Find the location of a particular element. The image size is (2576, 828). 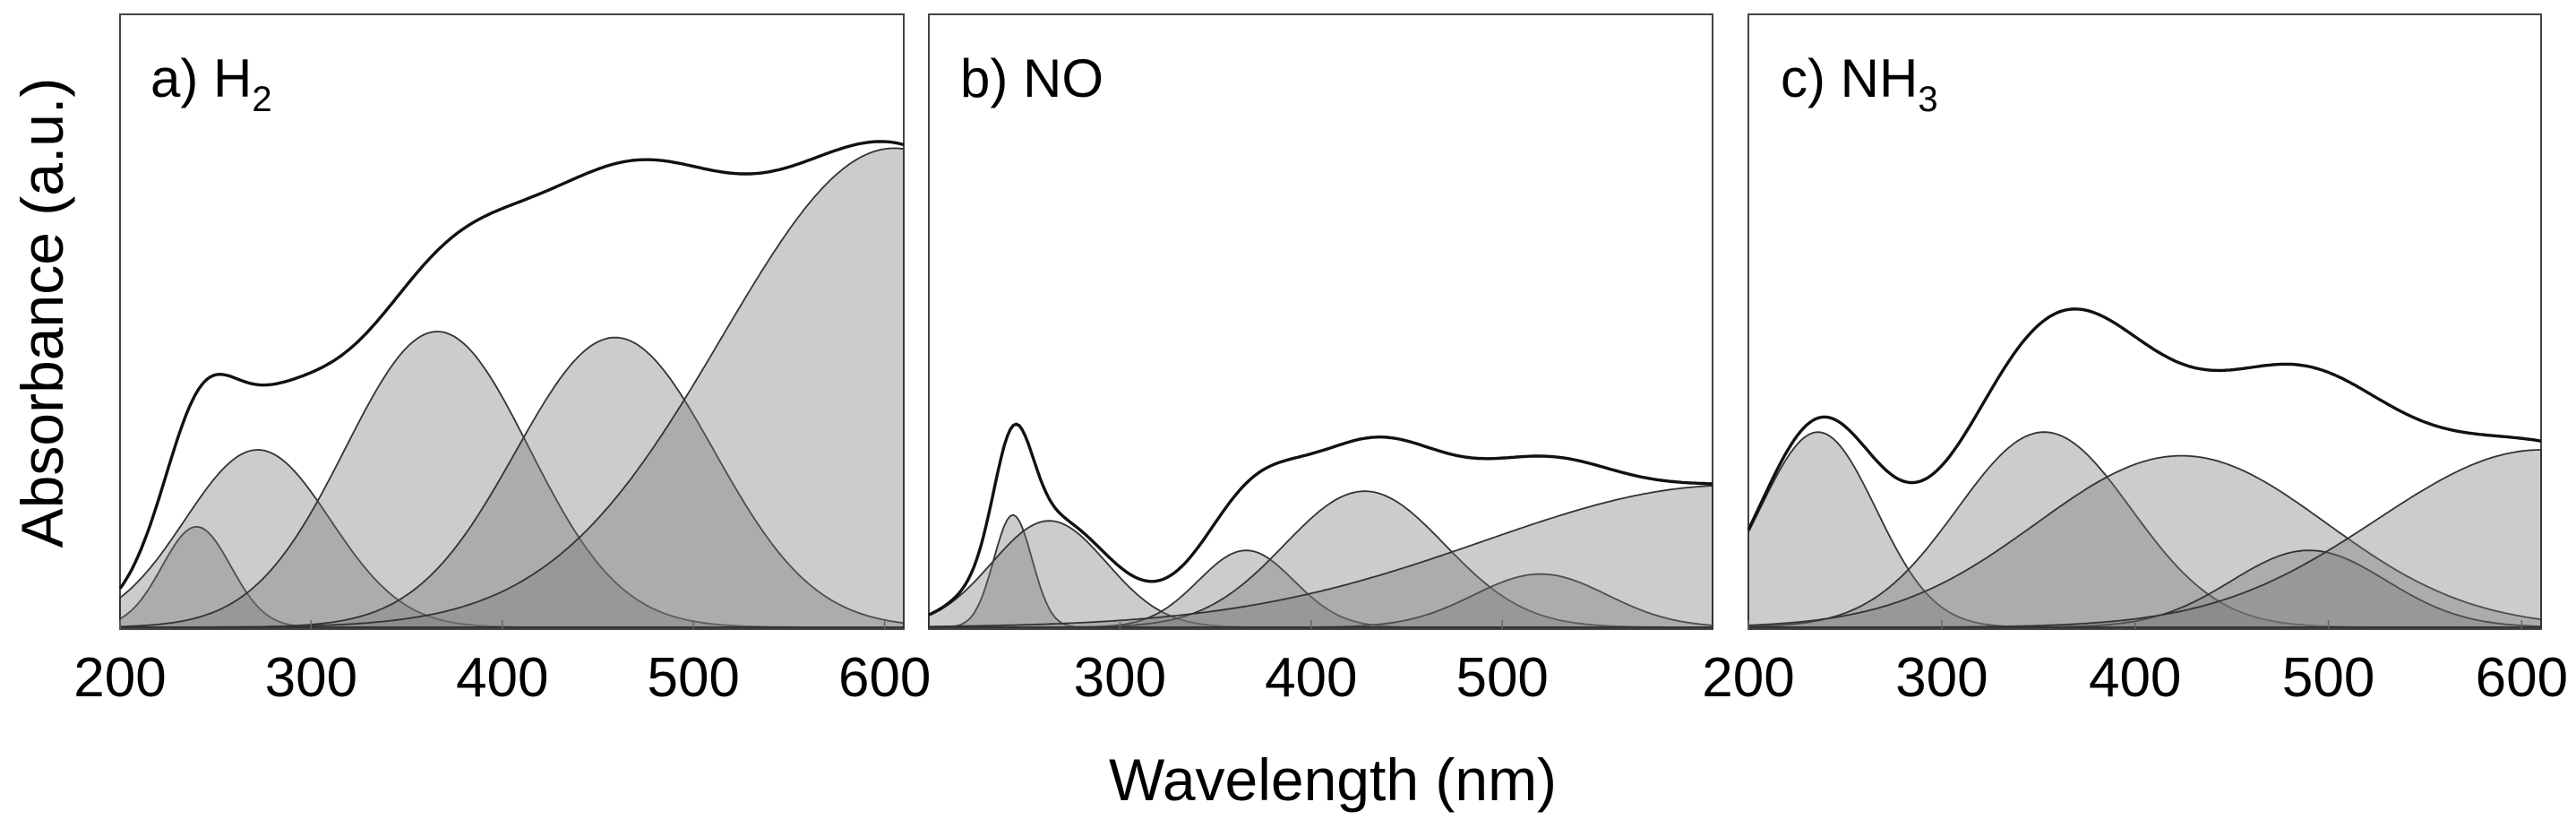

panel-a-tick-label-400: 400 is located at coordinates (502, 678).